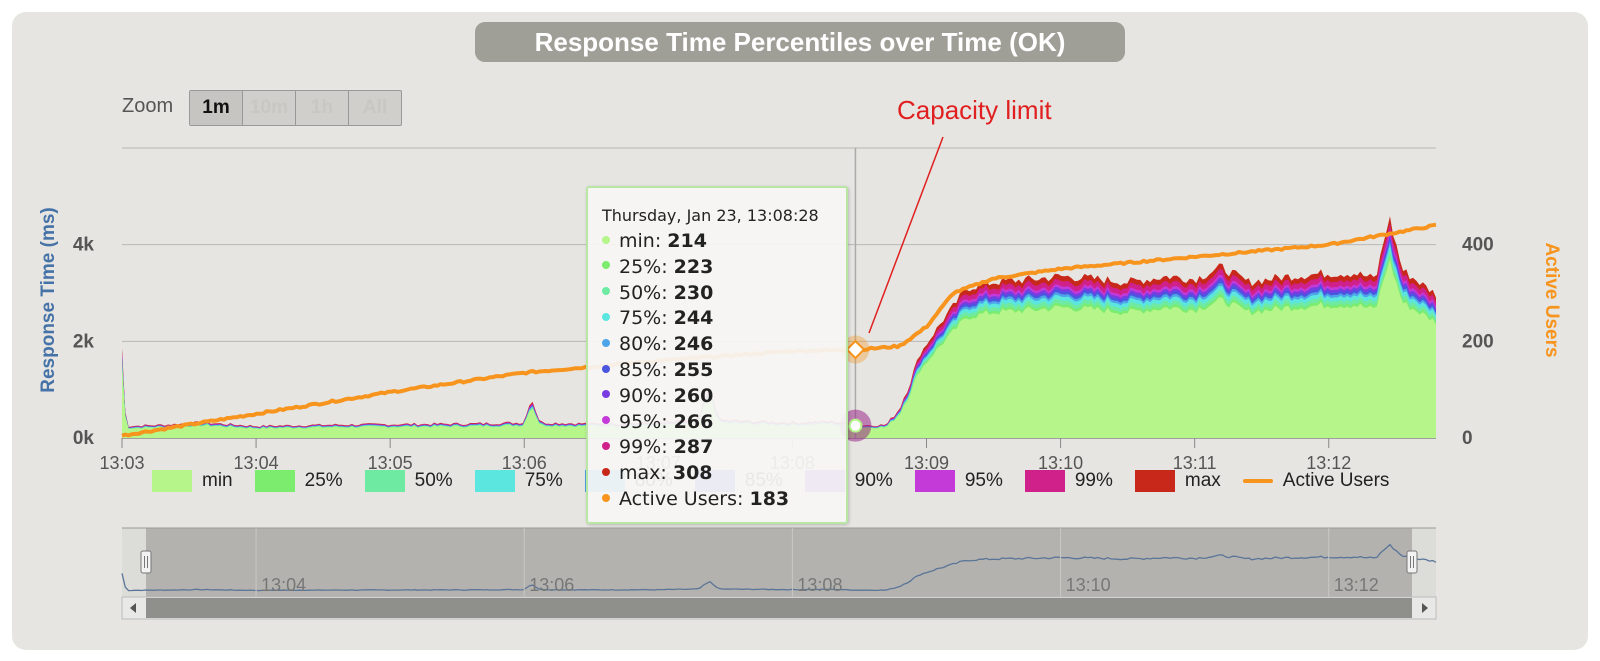 This screenshot has width=1600, height=661. Describe the element at coordinates (269, 108) in the screenshot. I see `zoom-10m-button: 10m` at that location.